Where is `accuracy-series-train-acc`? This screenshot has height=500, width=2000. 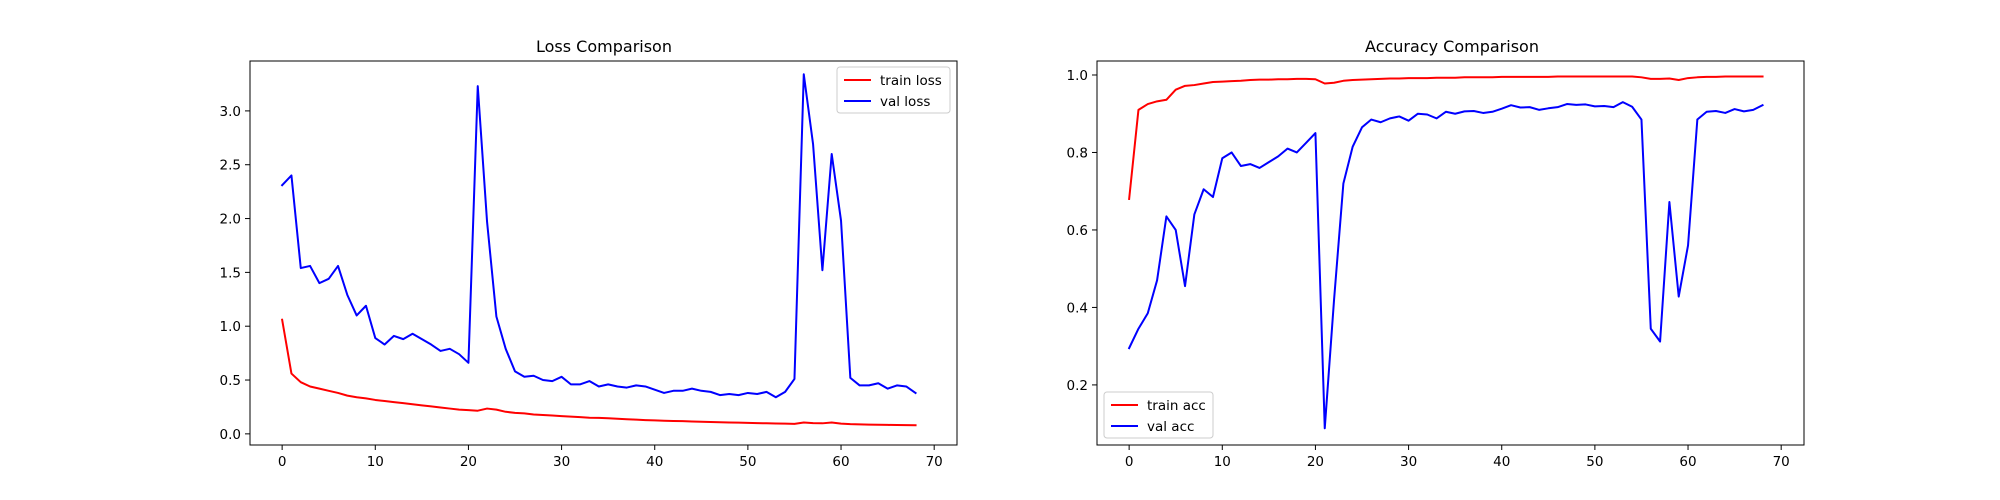
accuracy-series-train-acc is located at coordinates (1446, 138).